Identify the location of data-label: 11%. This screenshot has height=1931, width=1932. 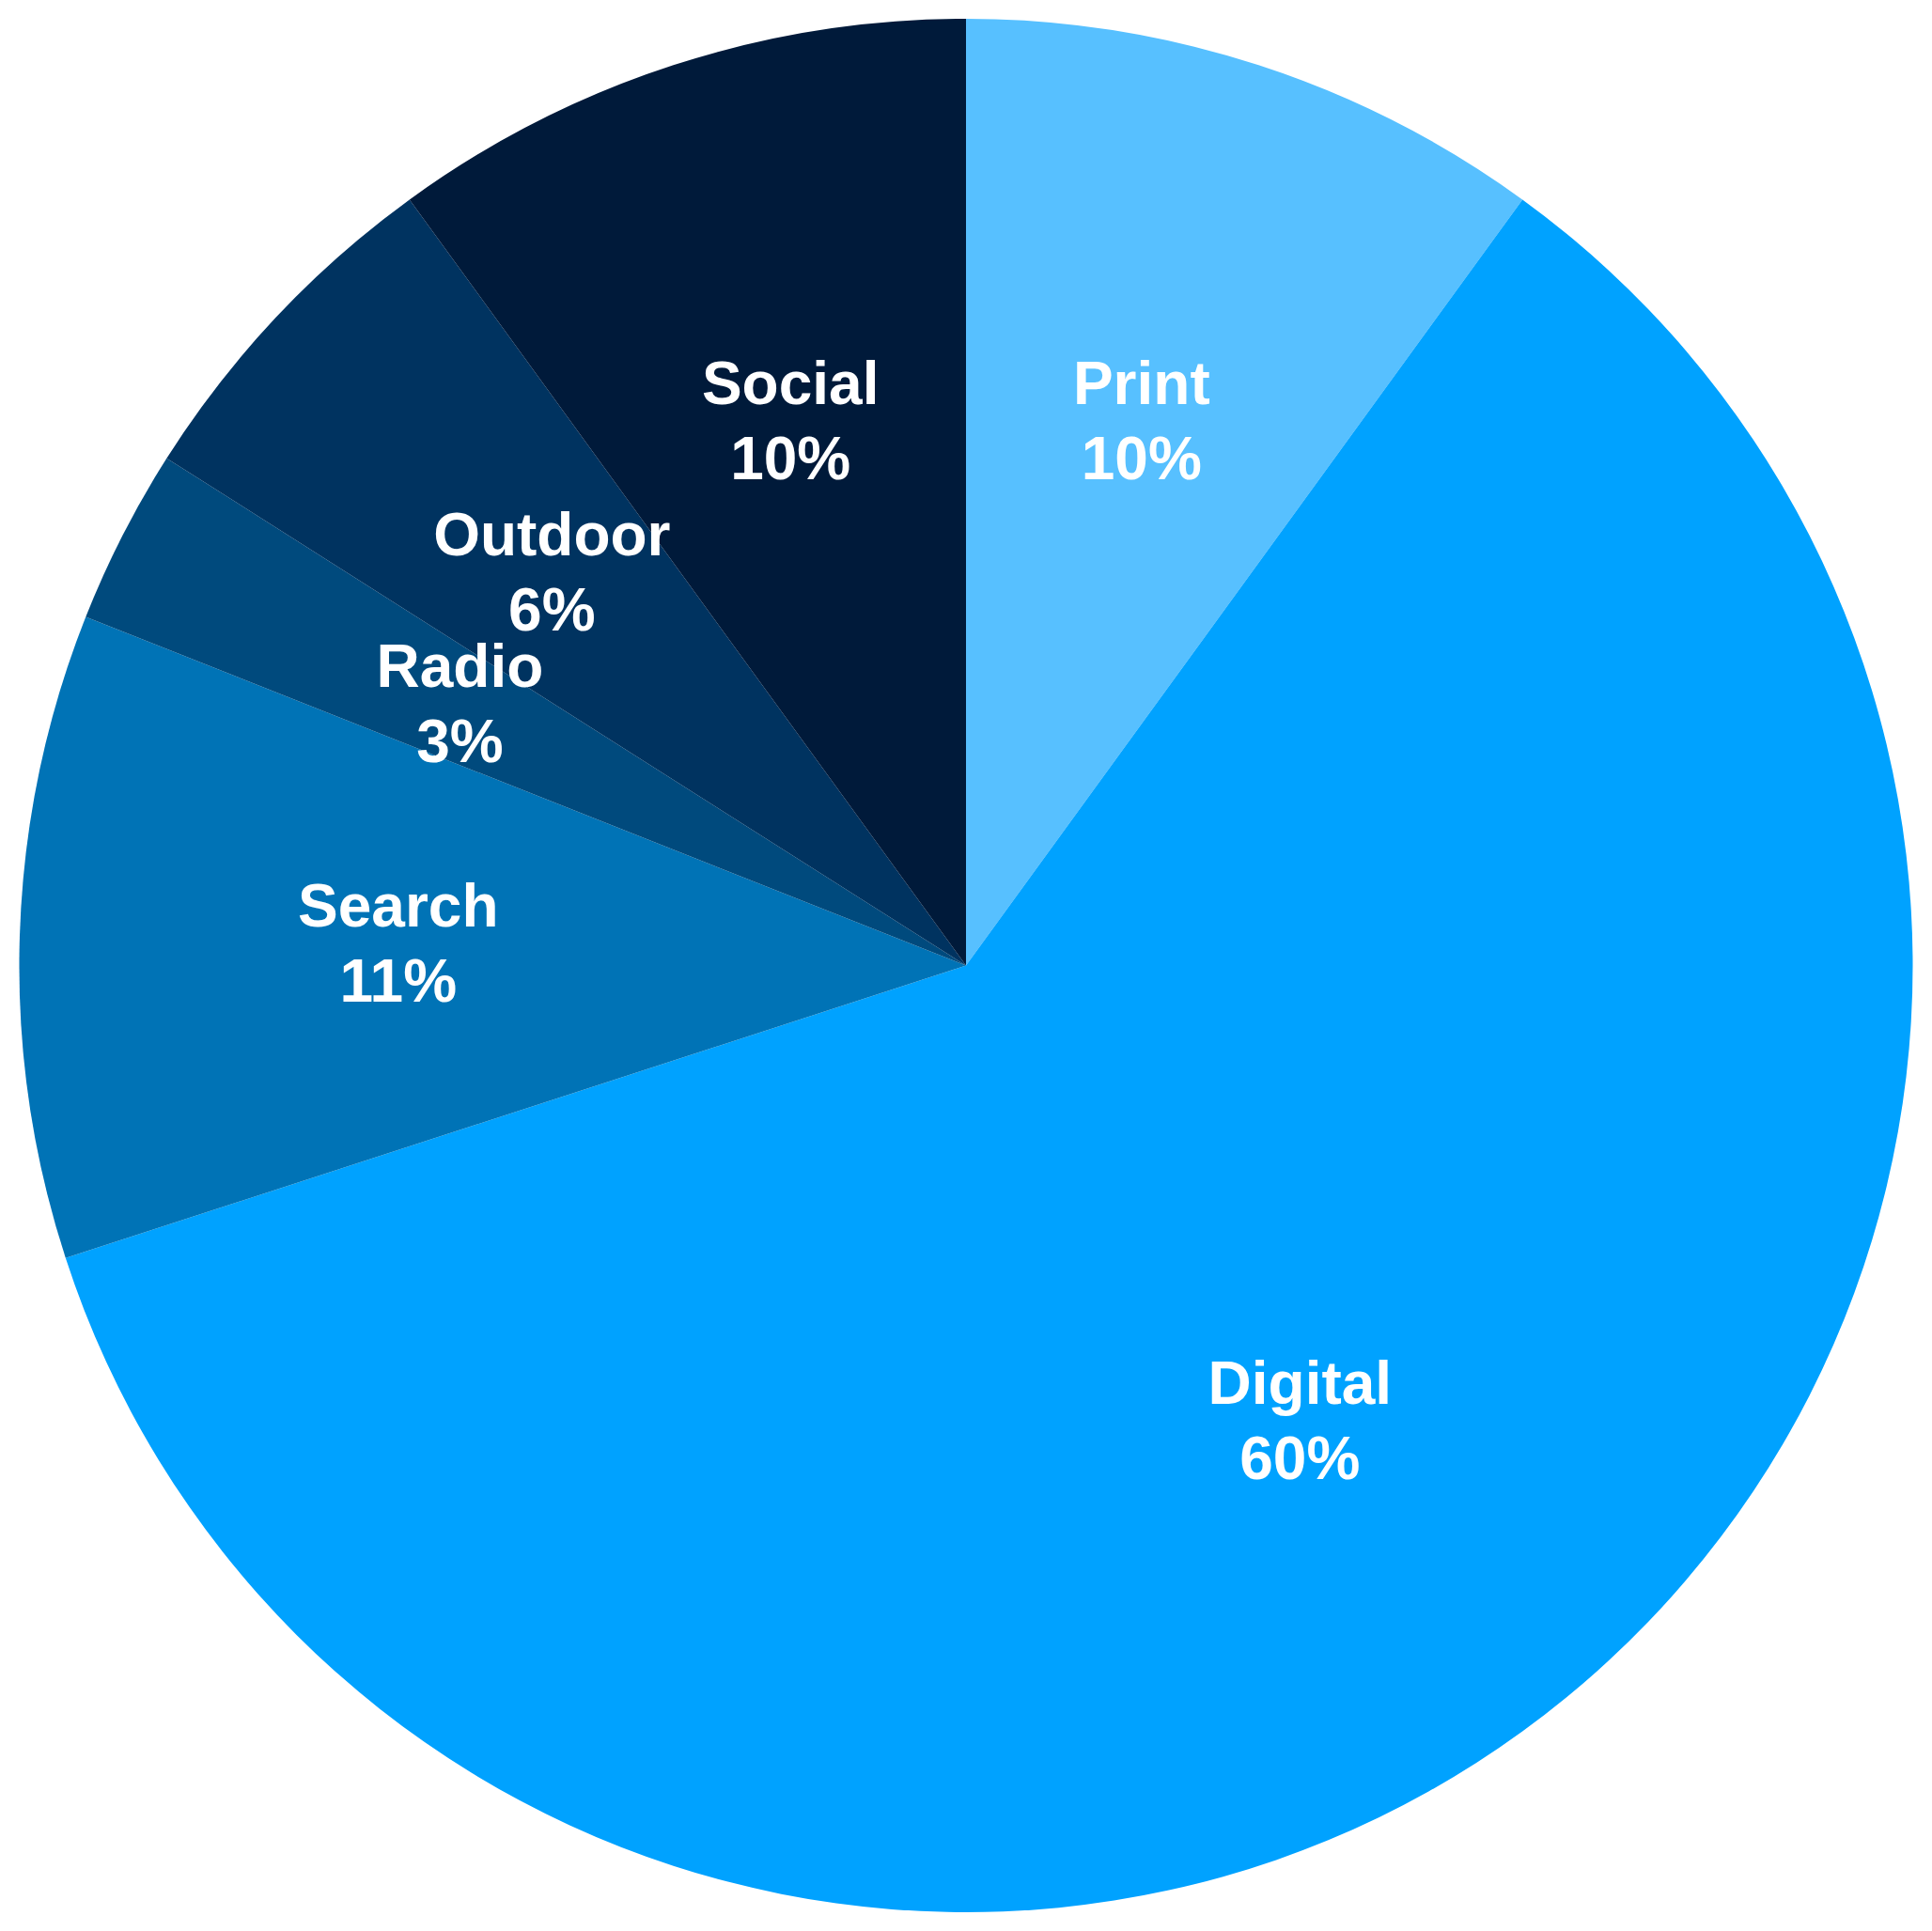
(398, 981).